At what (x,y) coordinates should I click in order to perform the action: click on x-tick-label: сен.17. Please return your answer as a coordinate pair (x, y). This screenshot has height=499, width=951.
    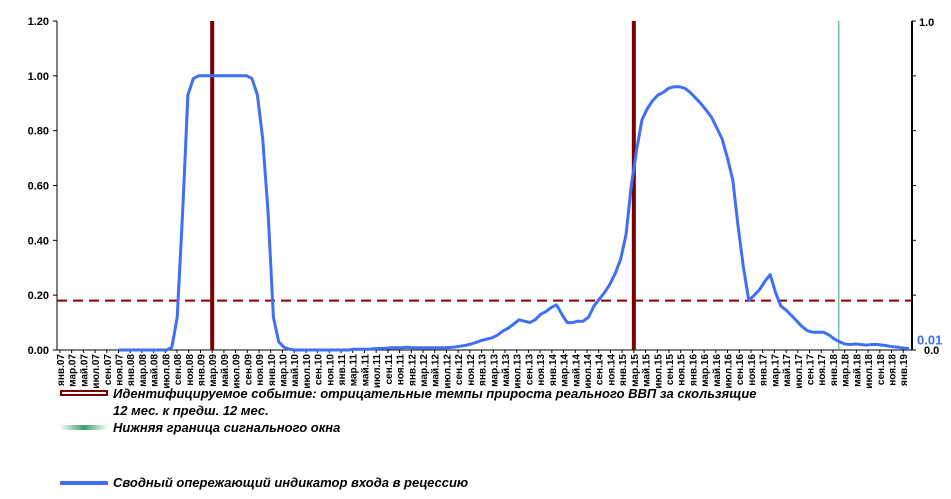
    Looking at the image, I should click on (811, 370).